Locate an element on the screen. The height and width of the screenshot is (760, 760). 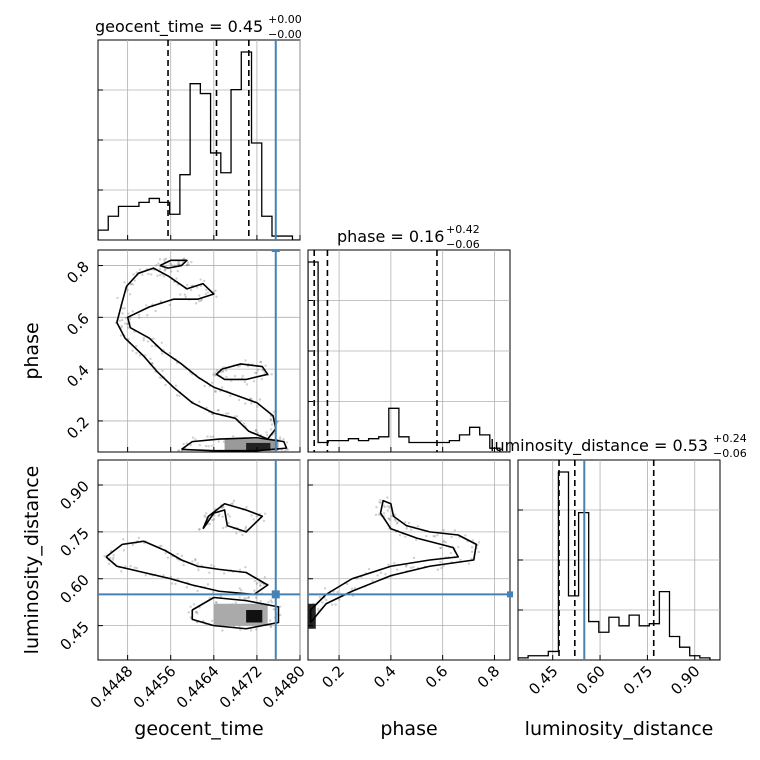
histogram-luminosity_distance is located at coordinates (619, 565).